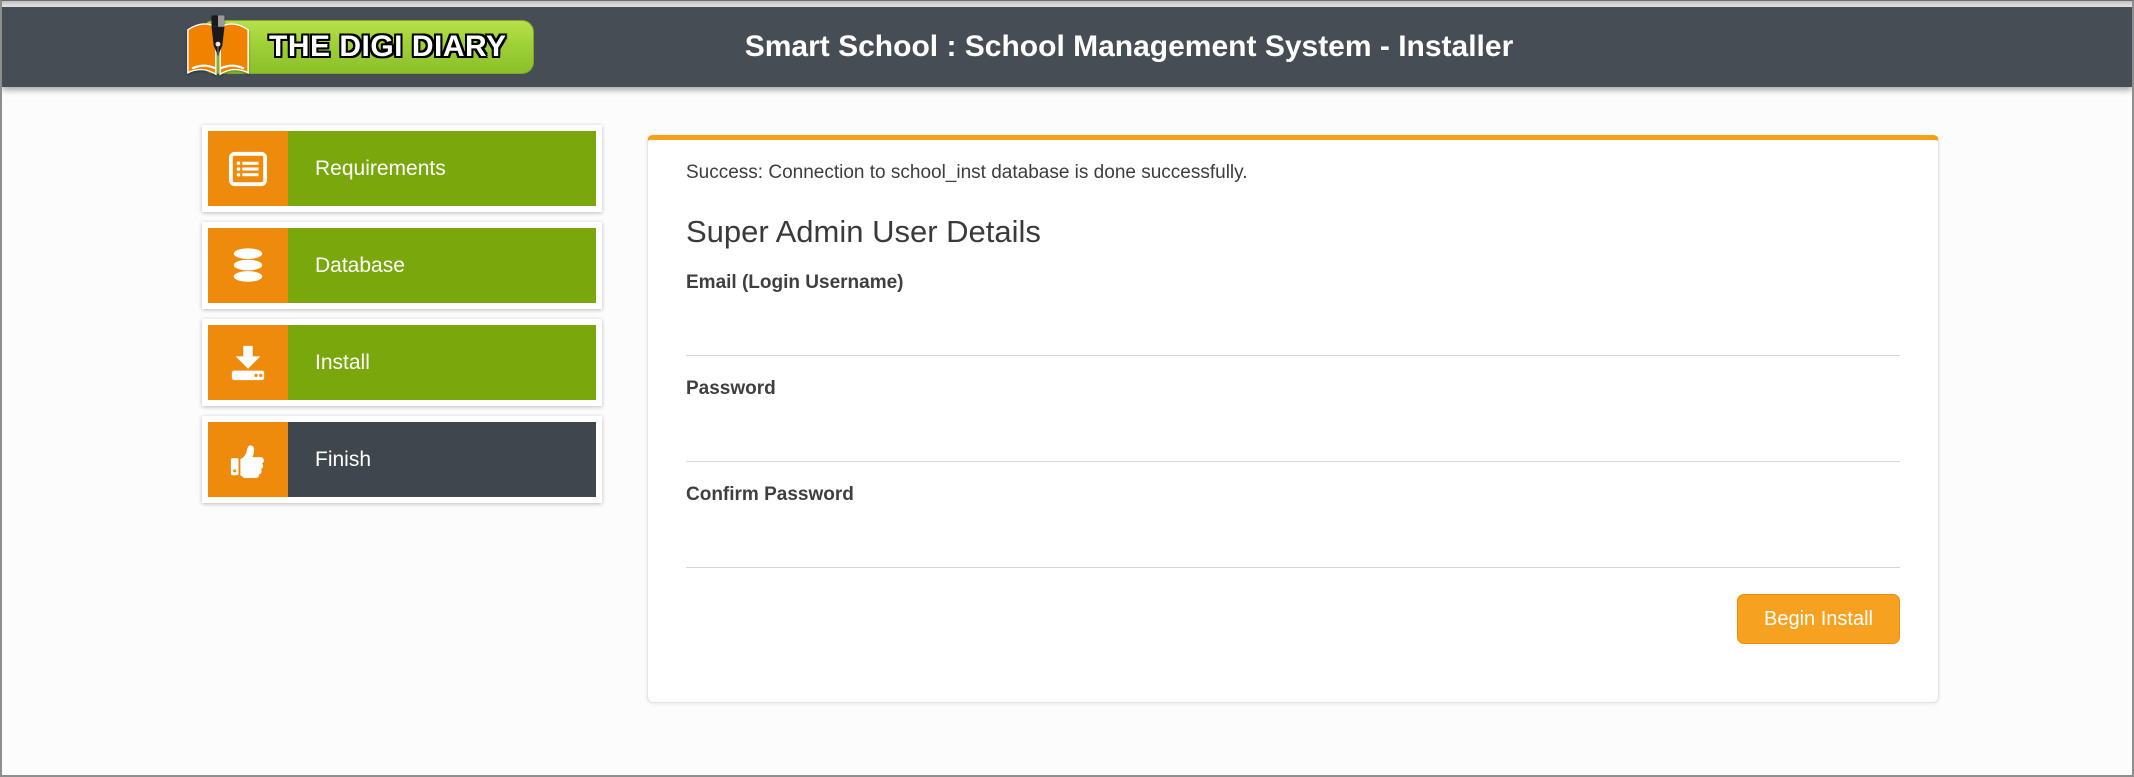 This screenshot has width=2134, height=777. I want to click on database-icon, so click(248, 265).